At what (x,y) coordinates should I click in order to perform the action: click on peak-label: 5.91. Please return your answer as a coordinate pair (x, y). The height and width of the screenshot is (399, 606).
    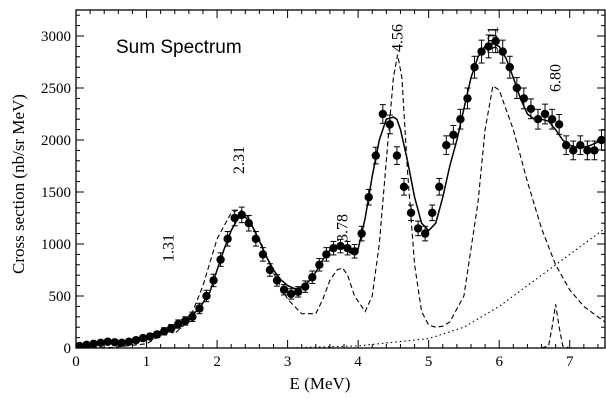
    Looking at the image, I should click on (493, 40).